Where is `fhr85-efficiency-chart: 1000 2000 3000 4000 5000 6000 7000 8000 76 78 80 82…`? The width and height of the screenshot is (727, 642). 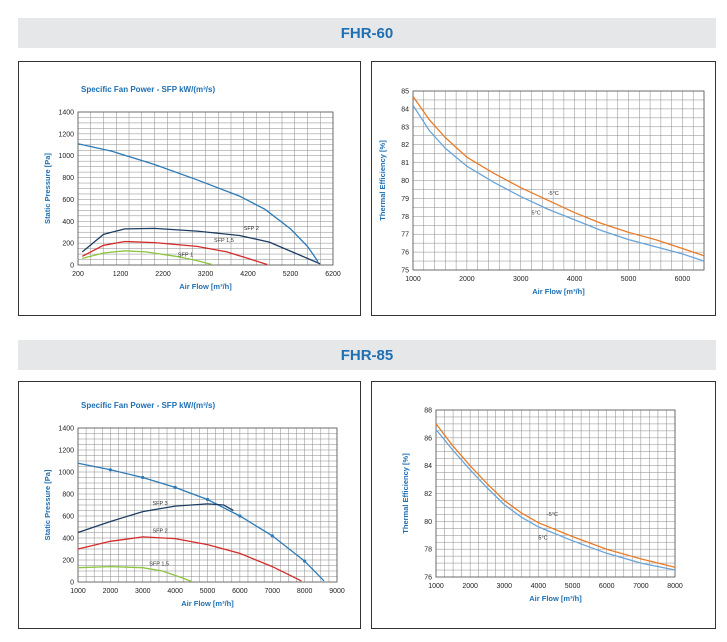 fhr85-efficiency-chart: 1000 2000 3000 4000 5000 6000 7000 8000 76 78 80 82… is located at coordinates (542, 506).